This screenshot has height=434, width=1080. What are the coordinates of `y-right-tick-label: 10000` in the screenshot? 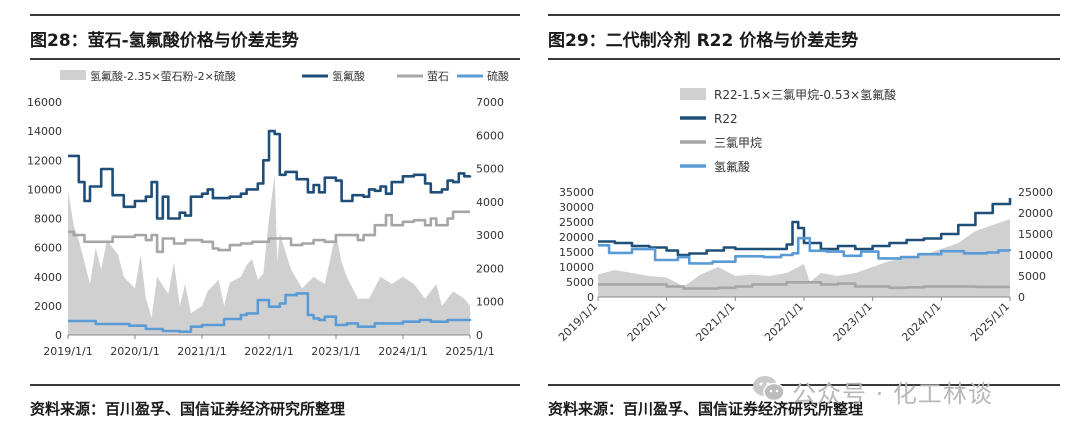 It's located at (1035, 255).